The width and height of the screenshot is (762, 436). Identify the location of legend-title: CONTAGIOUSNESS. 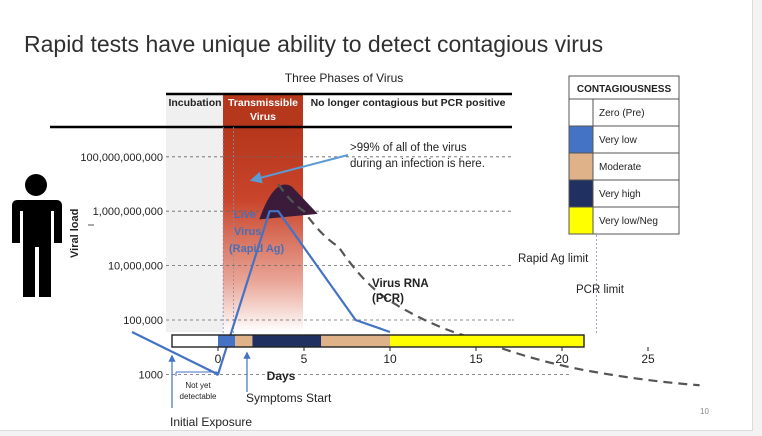
(624, 89).